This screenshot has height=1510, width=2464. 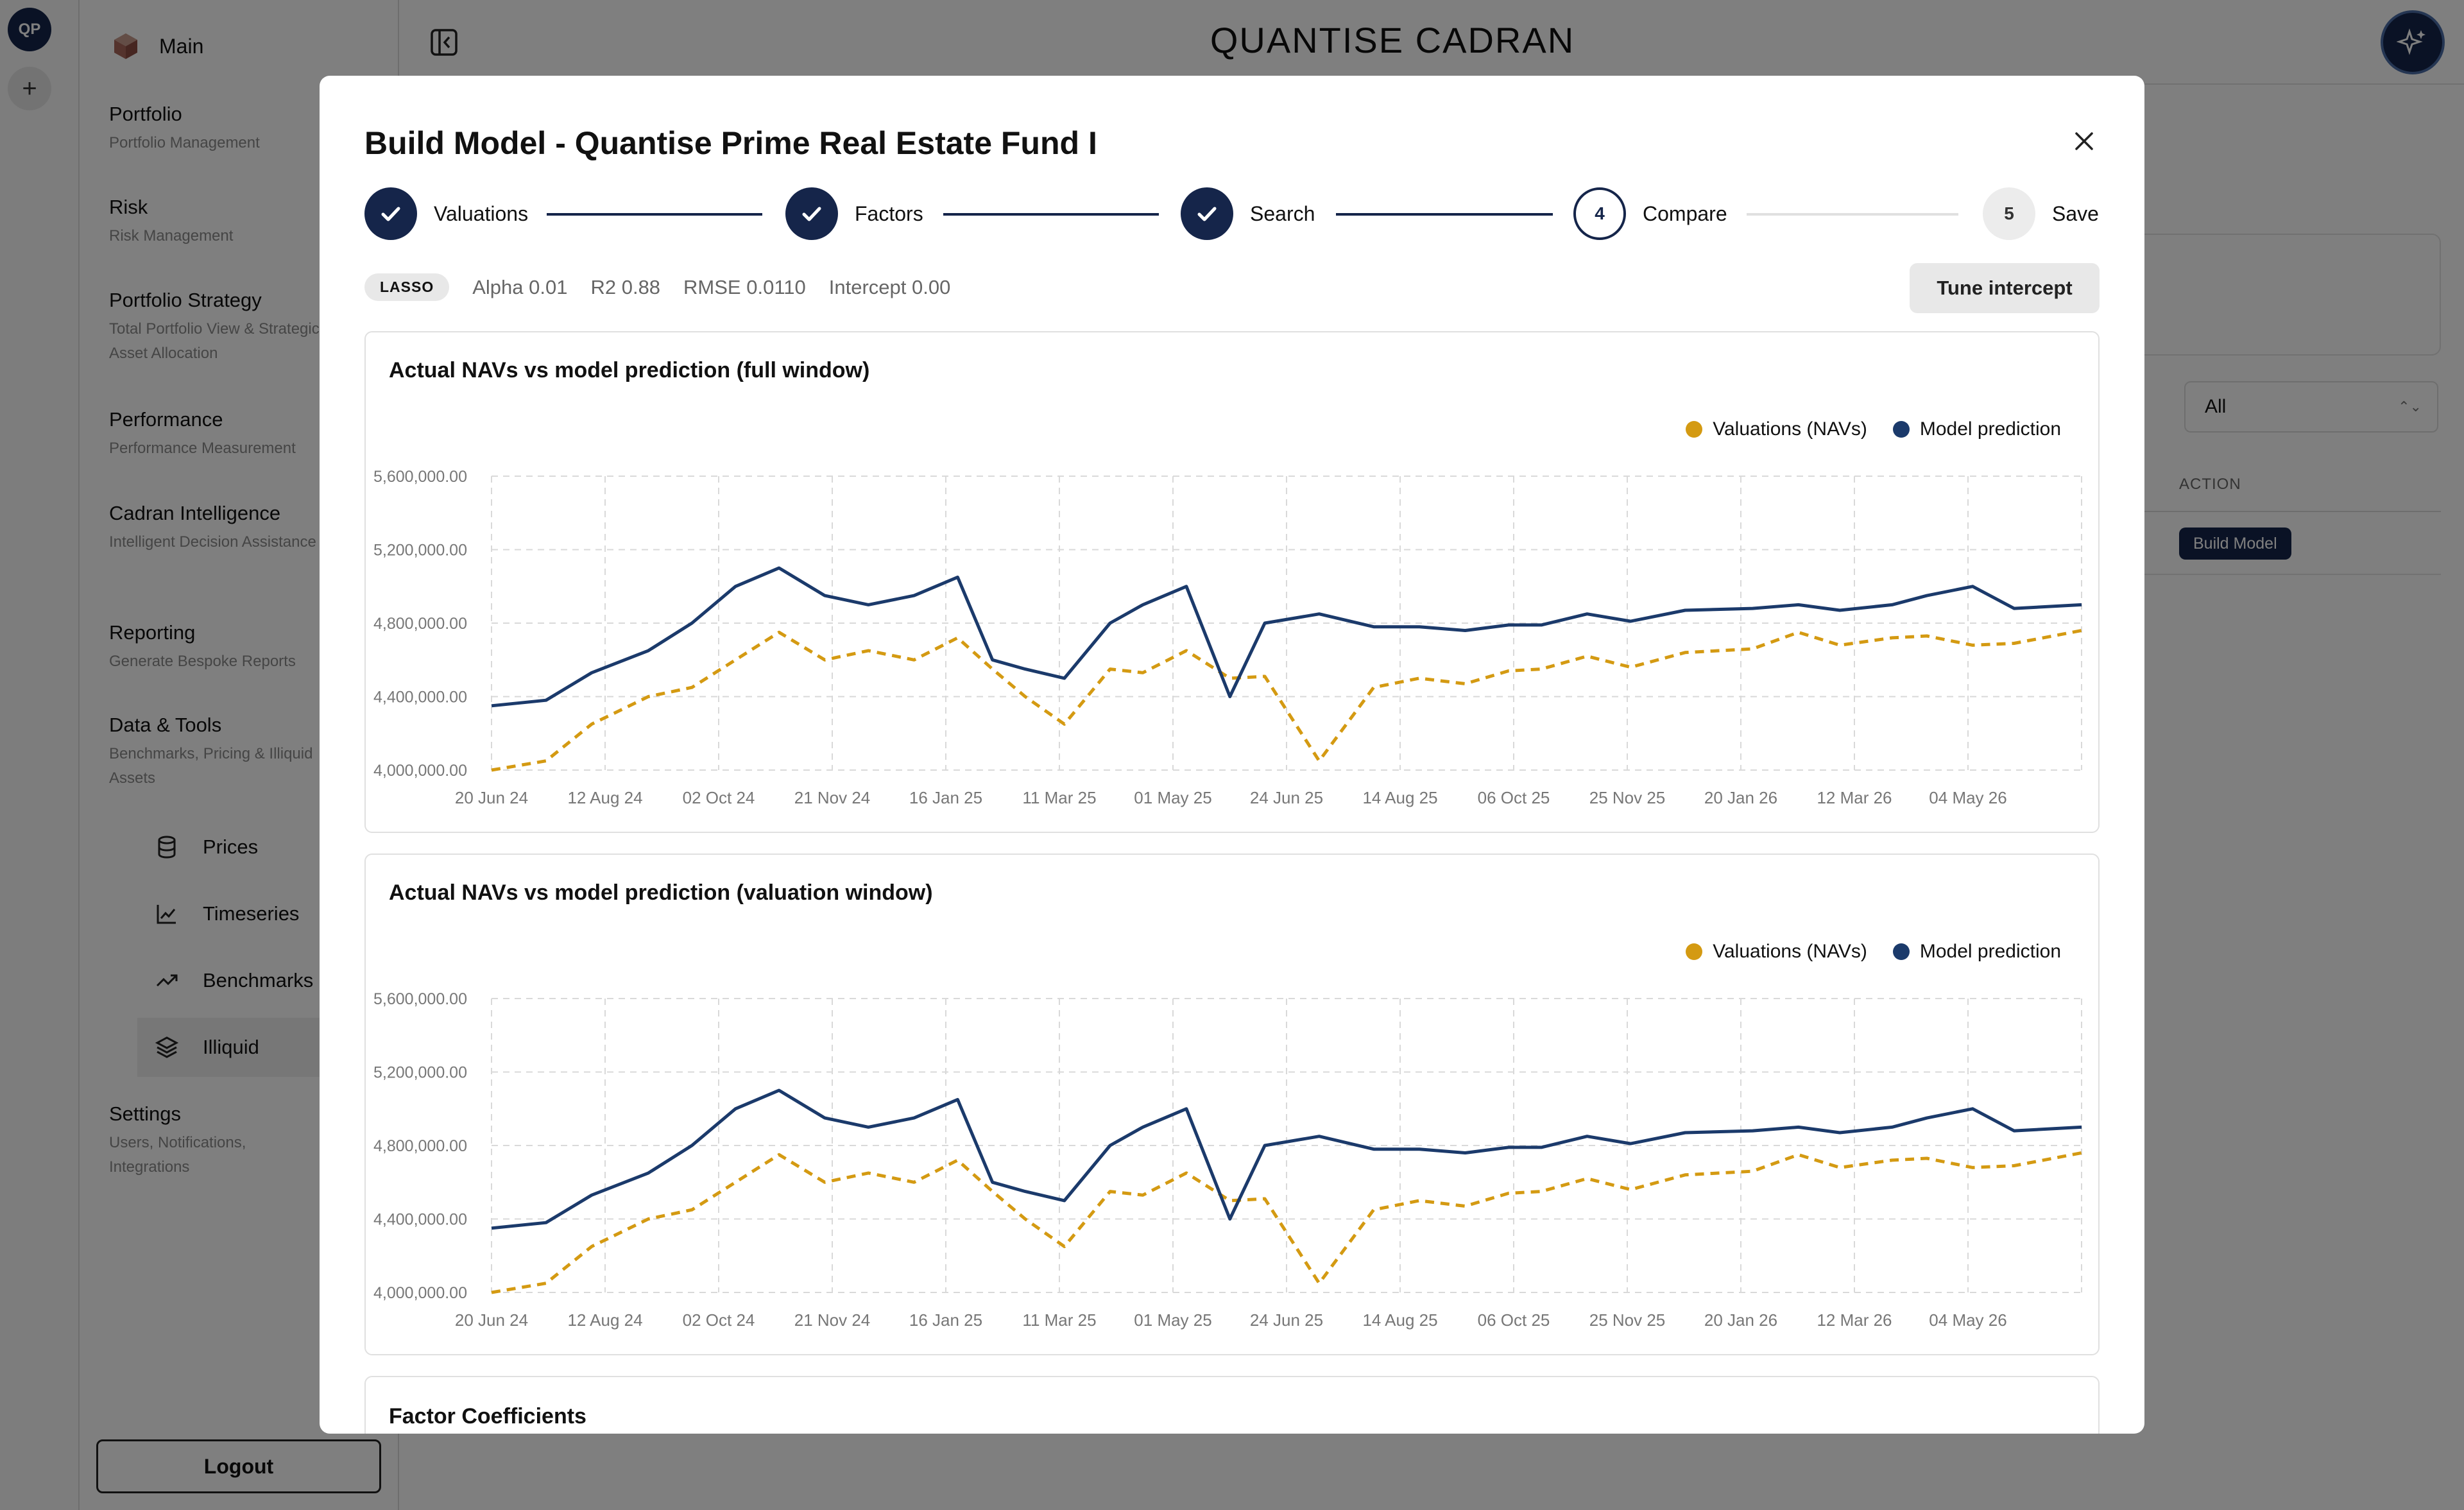 I want to click on step-current-circle: 4, so click(x=1600, y=213).